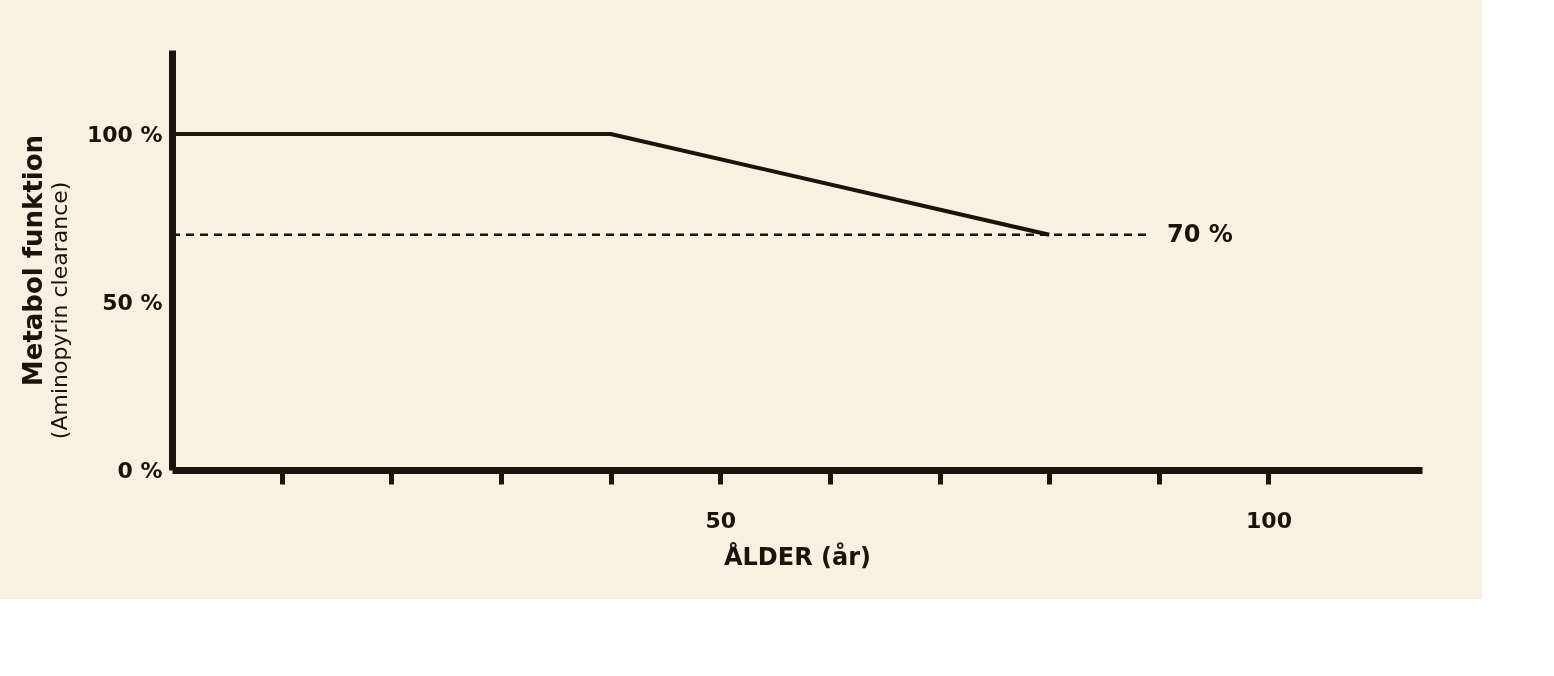 The height and width of the screenshot is (676, 1554). Describe the element at coordinates (797, 556) in the screenshot. I see `x-axis-title: ÅLDER (år)` at that location.